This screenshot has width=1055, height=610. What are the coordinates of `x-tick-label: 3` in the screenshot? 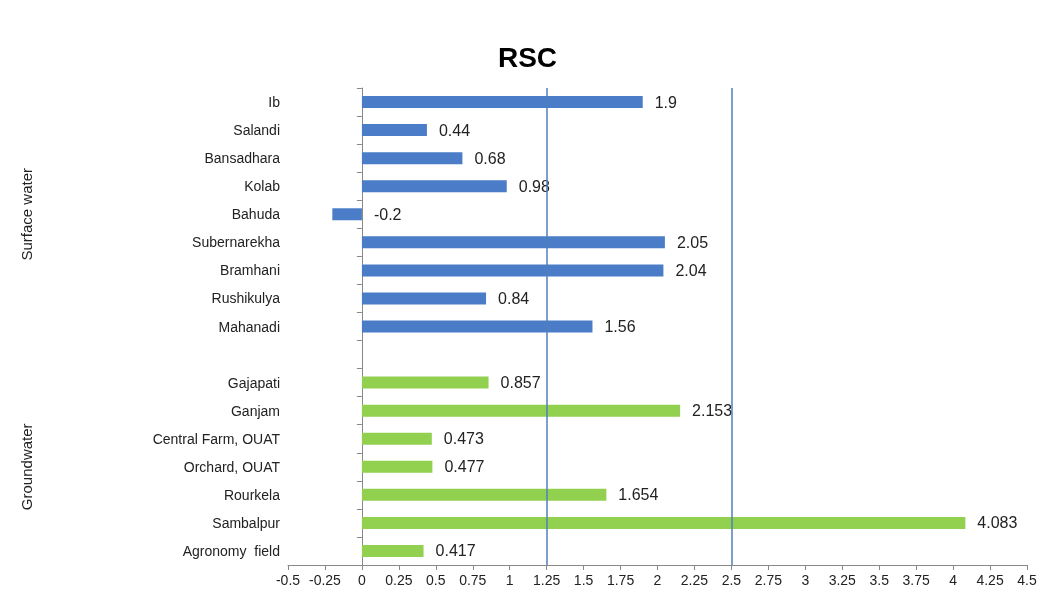 It's located at (805, 580).